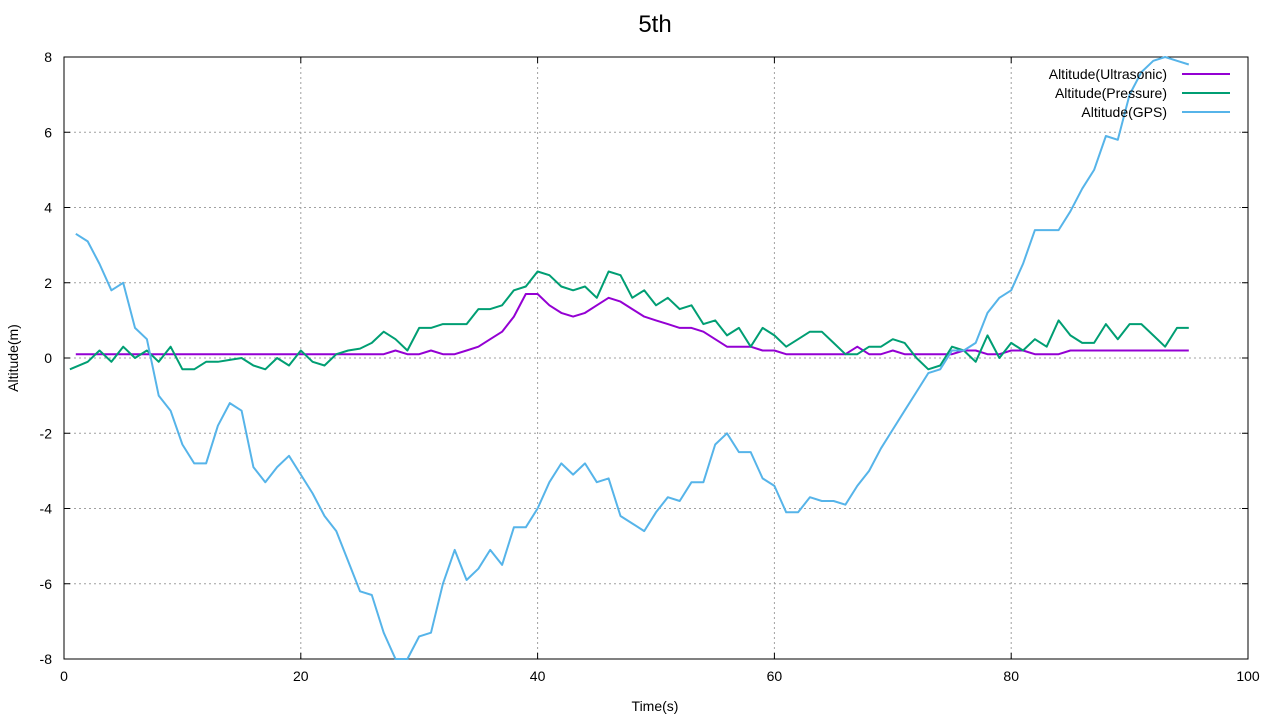 The image size is (1280, 720). What do you see at coordinates (48, 358) in the screenshot?
I see `y-tick-label: 0` at bounding box center [48, 358].